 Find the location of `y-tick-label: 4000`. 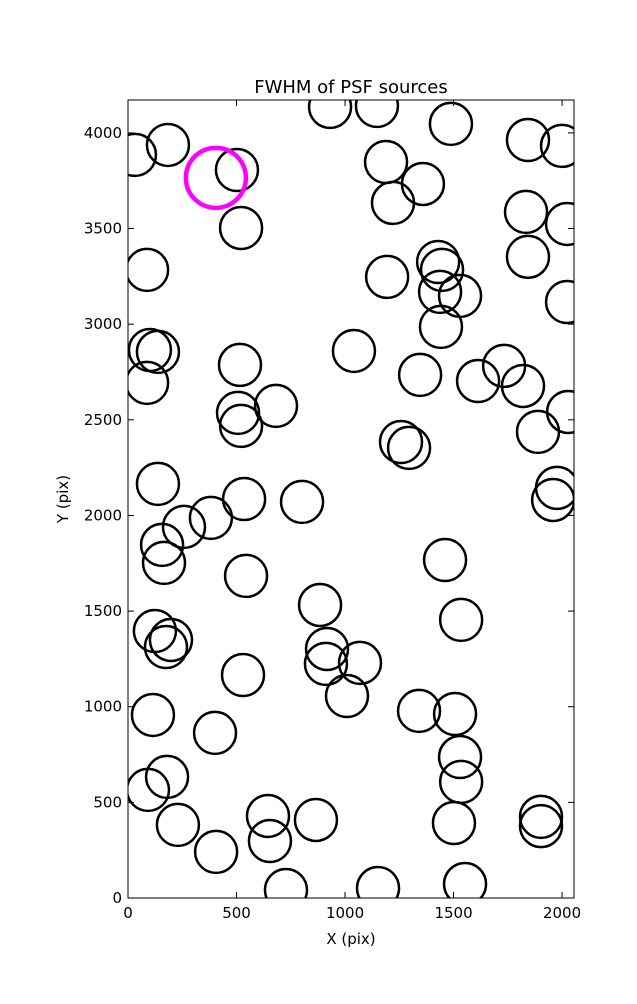

y-tick-label: 4000 is located at coordinates (103, 133).